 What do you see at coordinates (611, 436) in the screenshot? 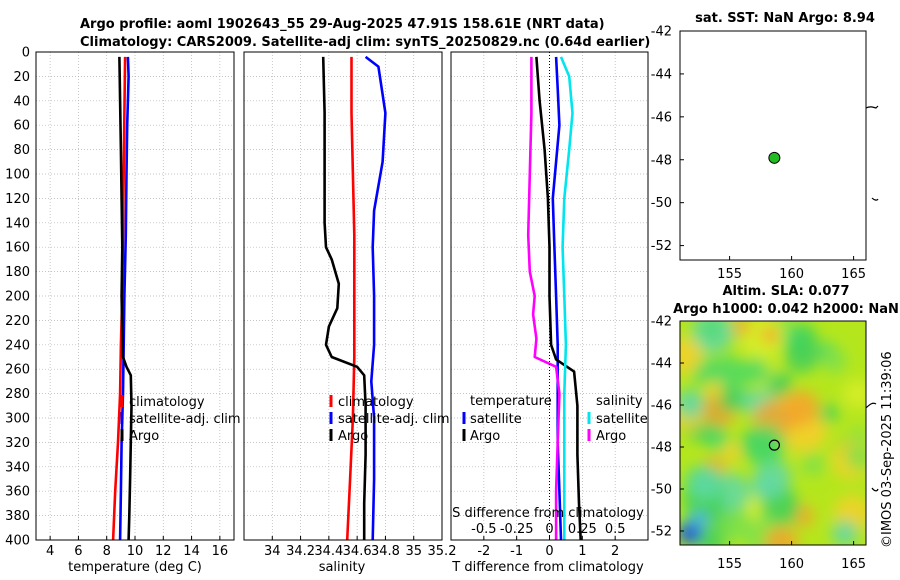
I see `legend-sal-argo: Argo` at bounding box center [611, 436].